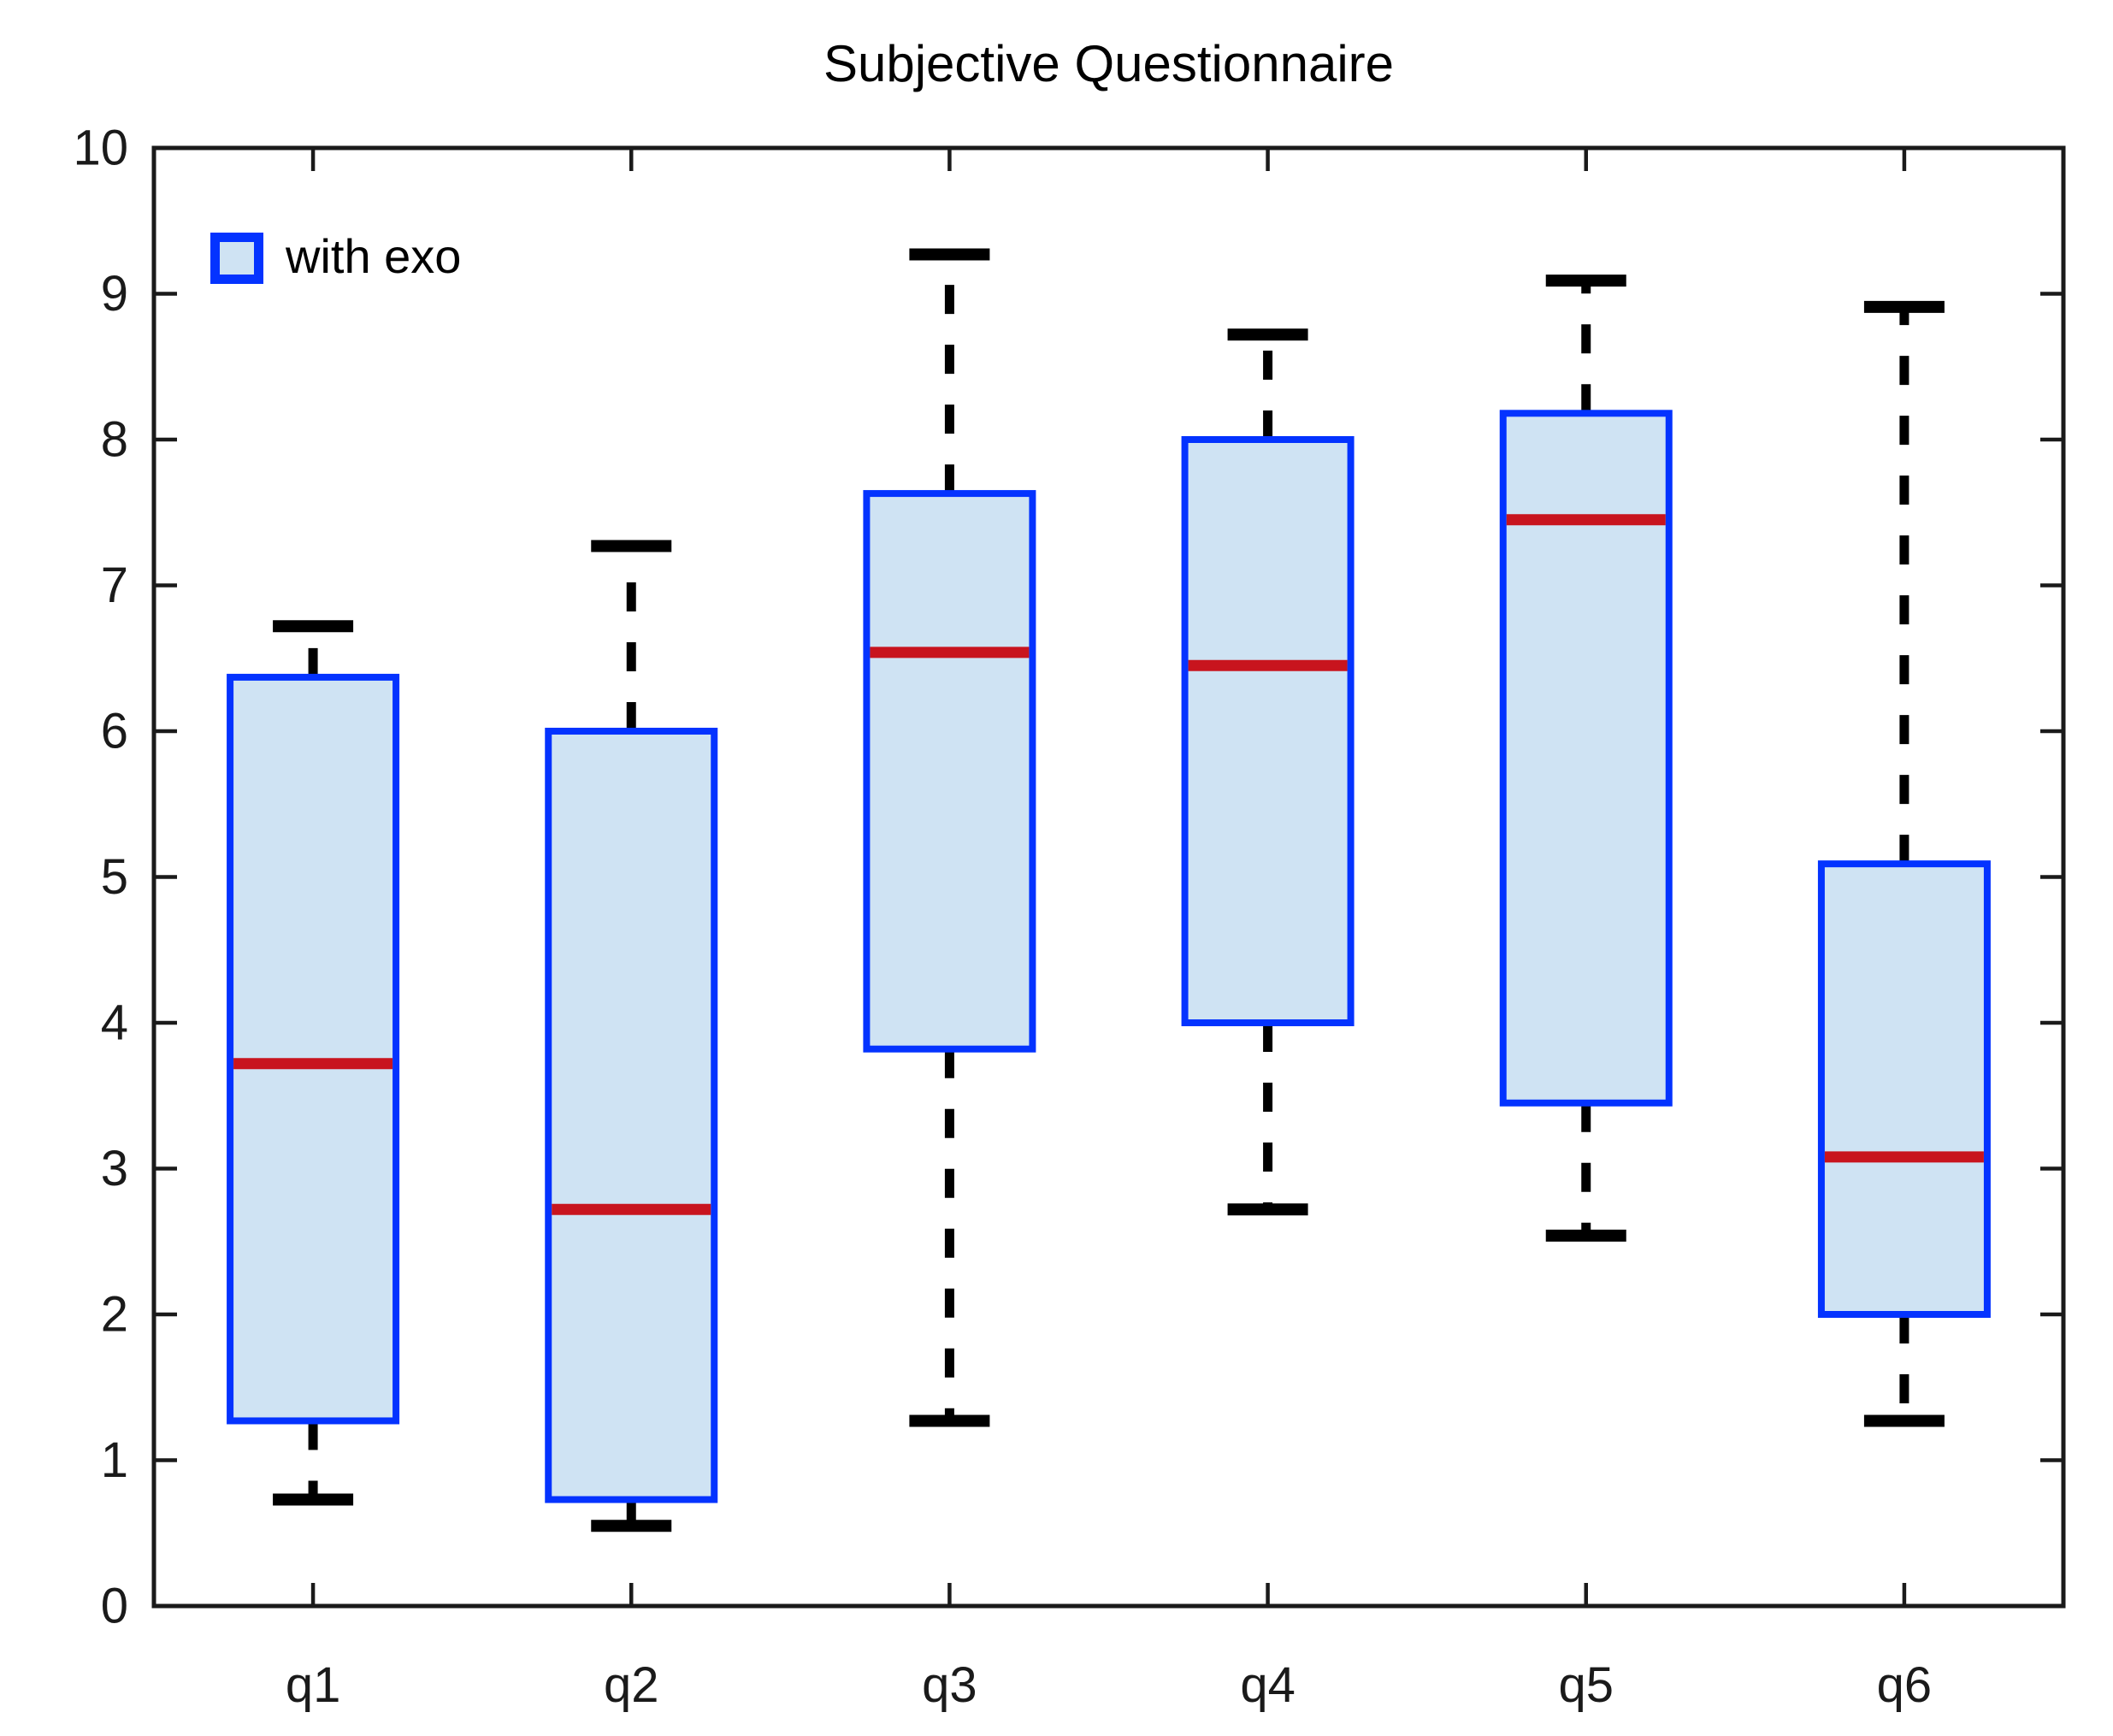 The height and width of the screenshot is (1736, 2113). Describe the element at coordinates (114, 1607) in the screenshot. I see `y-tick-label-0: 0` at that location.